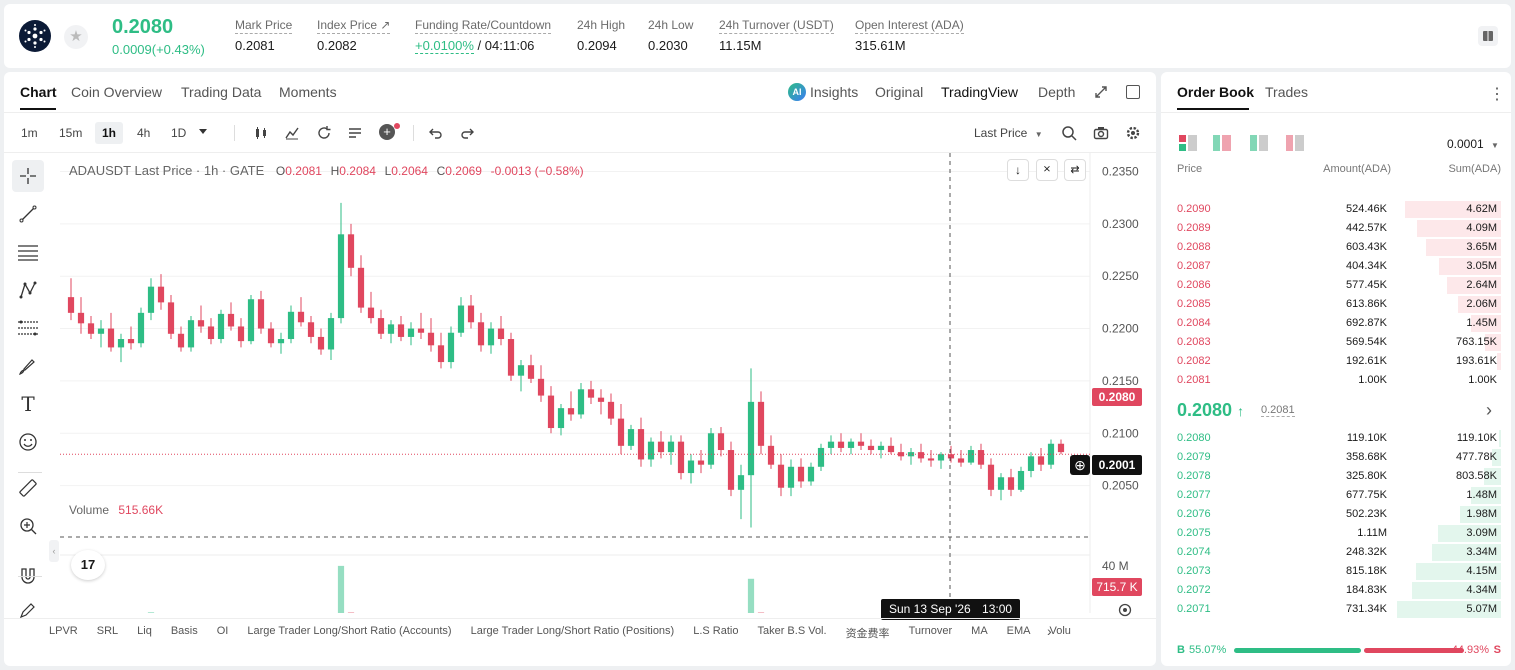 The width and height of the screenshot is (1515, 670). I want to click on order-book-row: 0.2089 442.57K 4.09M, so click(1336, 228).